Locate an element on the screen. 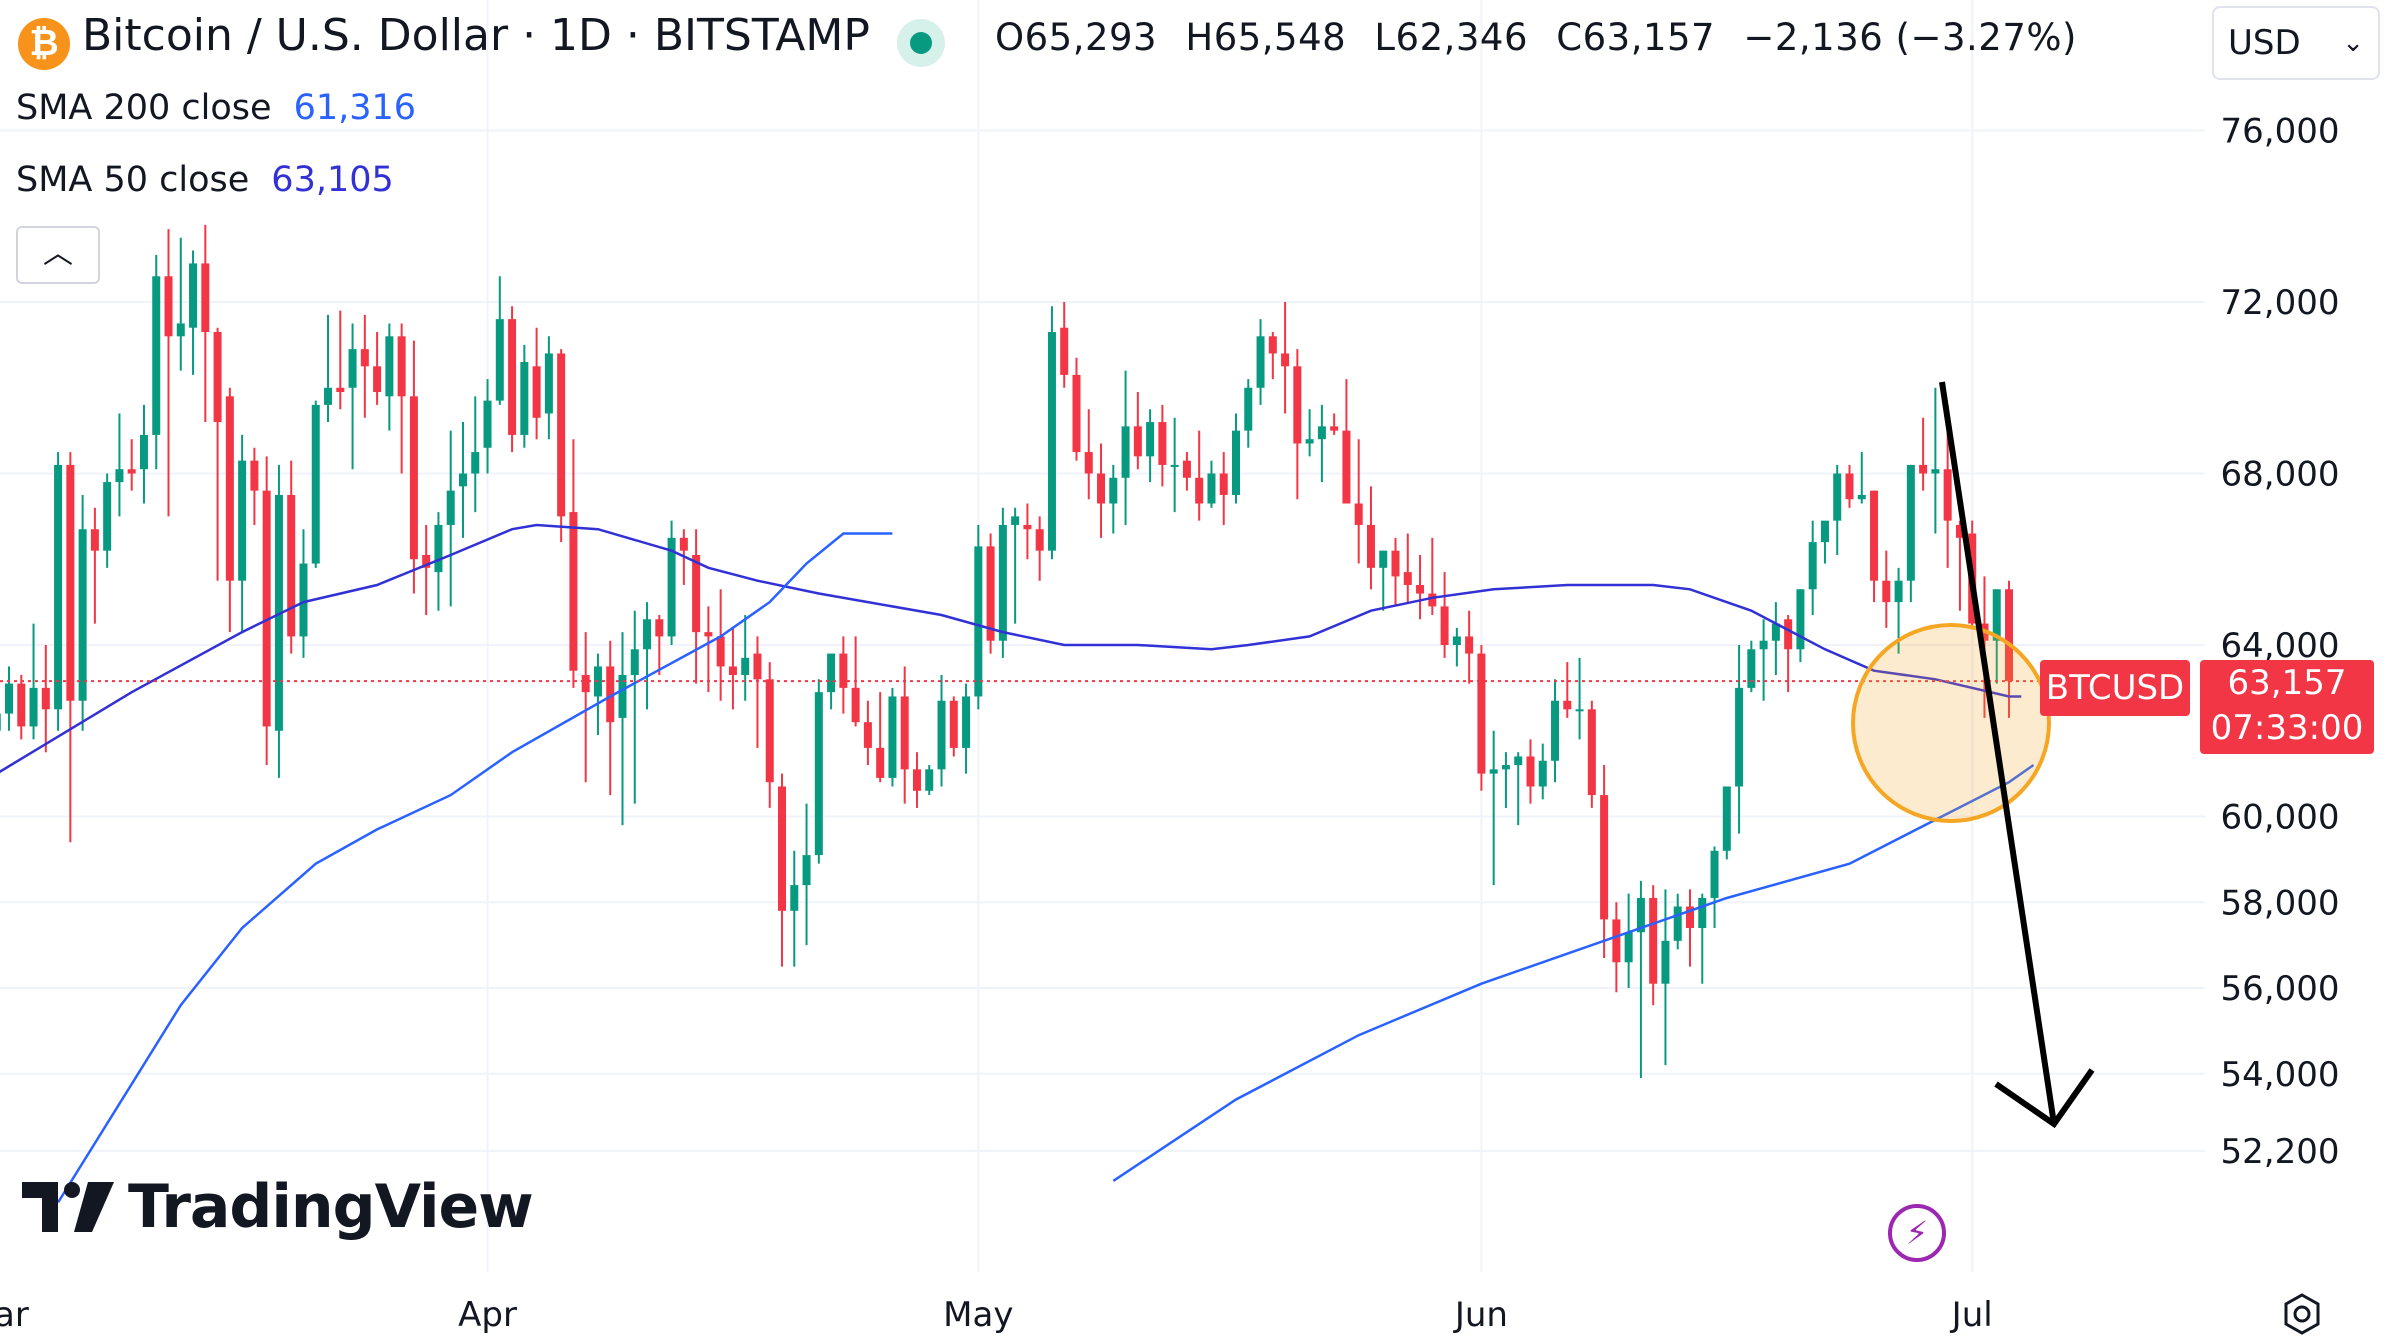  settings-gear-icon is located at coordinates (2302, 1314).